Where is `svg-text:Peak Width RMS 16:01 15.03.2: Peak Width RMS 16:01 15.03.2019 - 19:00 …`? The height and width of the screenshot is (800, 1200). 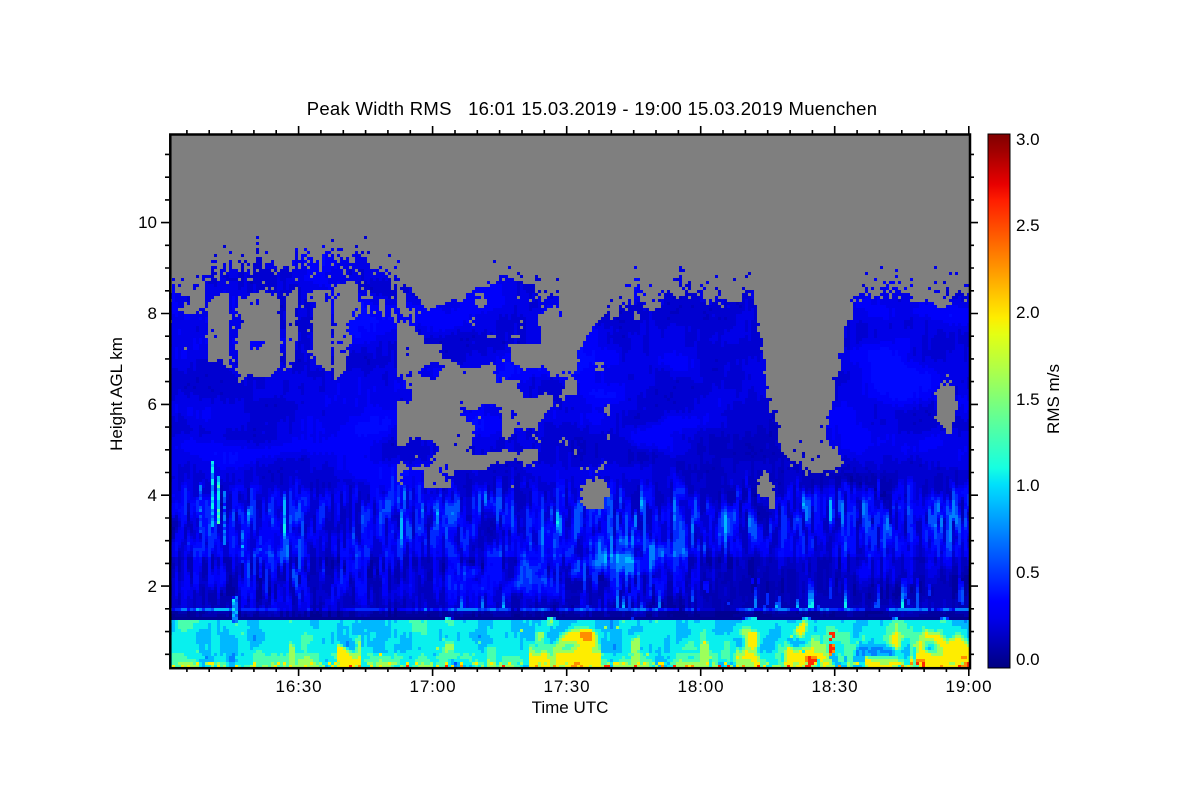
svg-text:Peak Width RMS 16:01 15.03.2: Peak Width RMS 16:01 15.03.2019 - 19:00 … is located at coordinates (592, 108).